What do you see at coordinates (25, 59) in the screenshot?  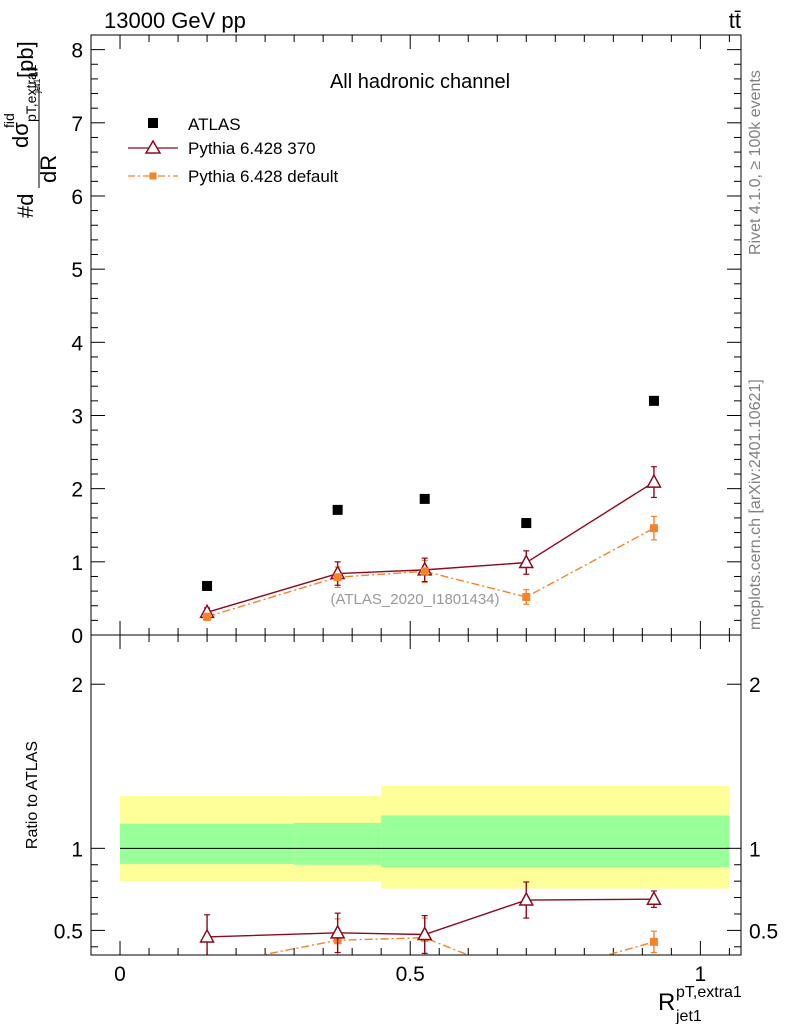 I see `ylabel-unit: [pb]` at bounding box center [25, 59].